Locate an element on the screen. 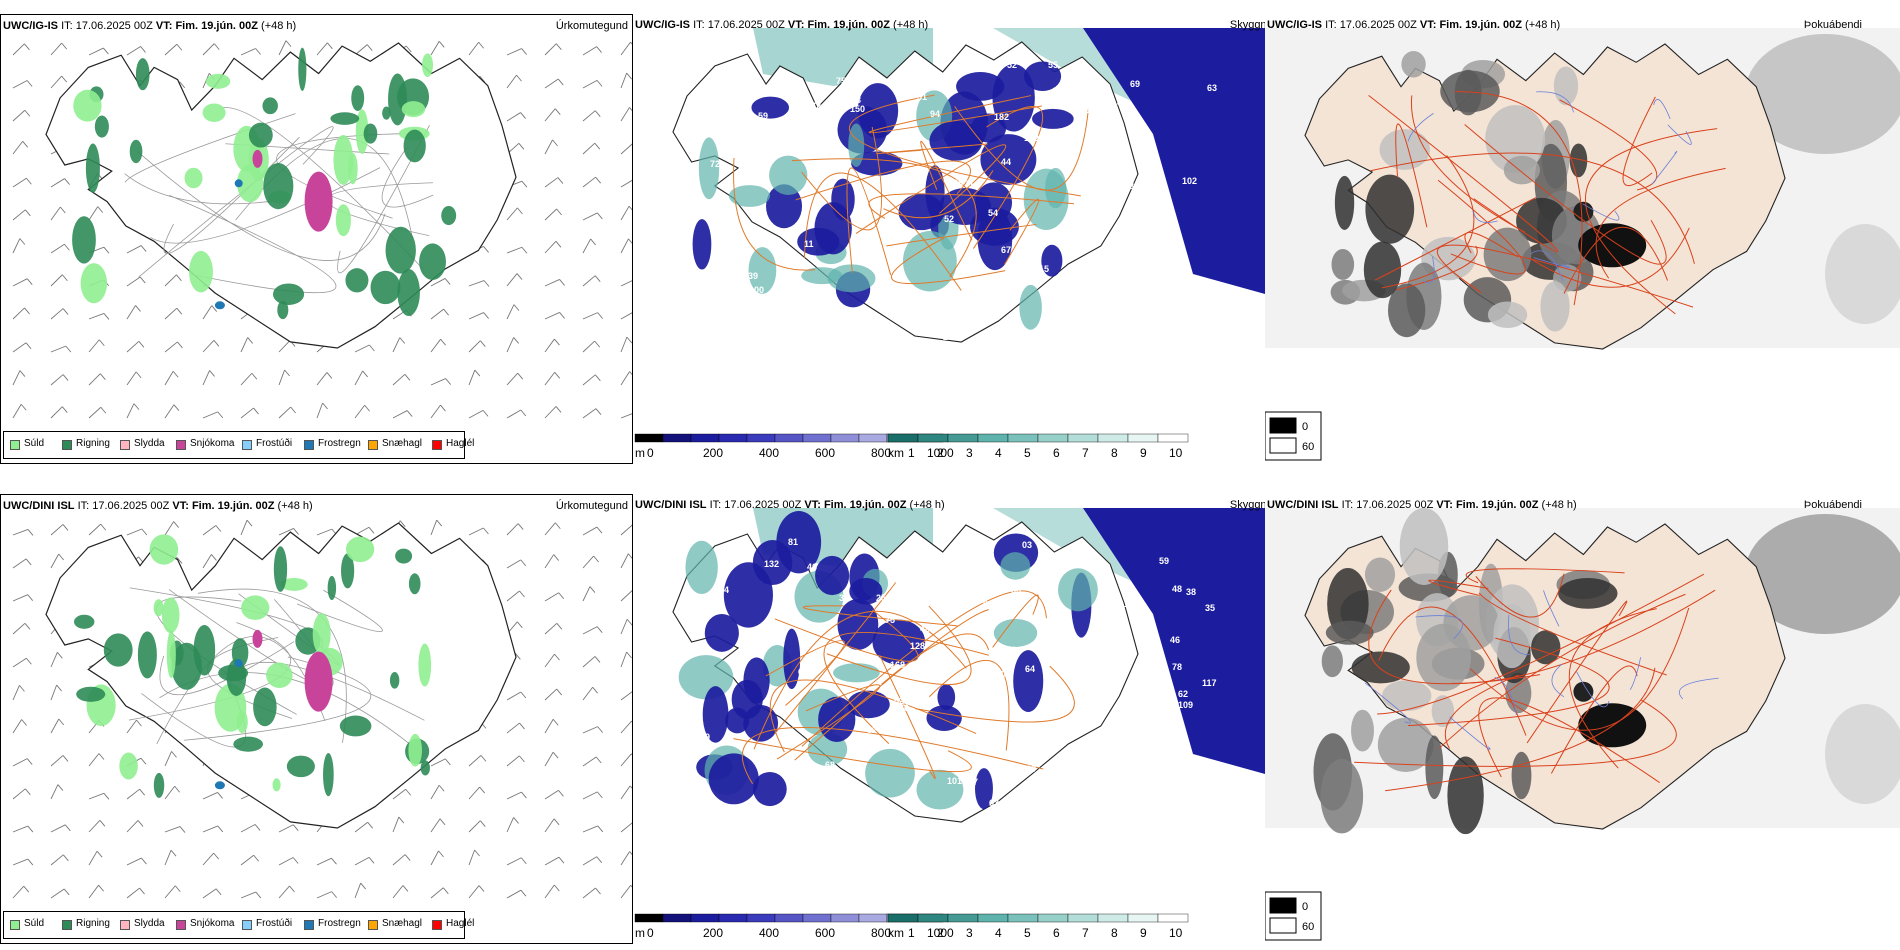 This screenshot has width=1900, height=950. legend-label: Snæhagl is located at coordinates (402, 443).